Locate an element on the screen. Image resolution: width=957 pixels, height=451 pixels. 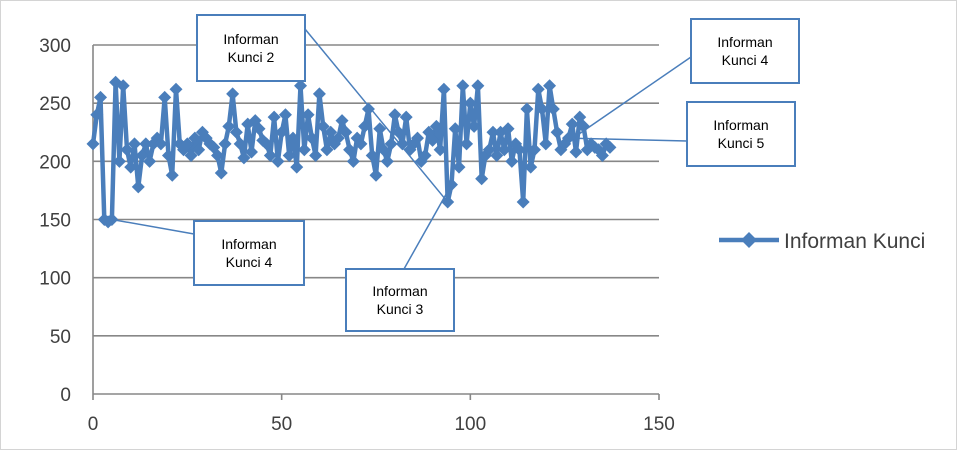
callout-text-line2: Kunci 3 is located at coordinates (400, 309).